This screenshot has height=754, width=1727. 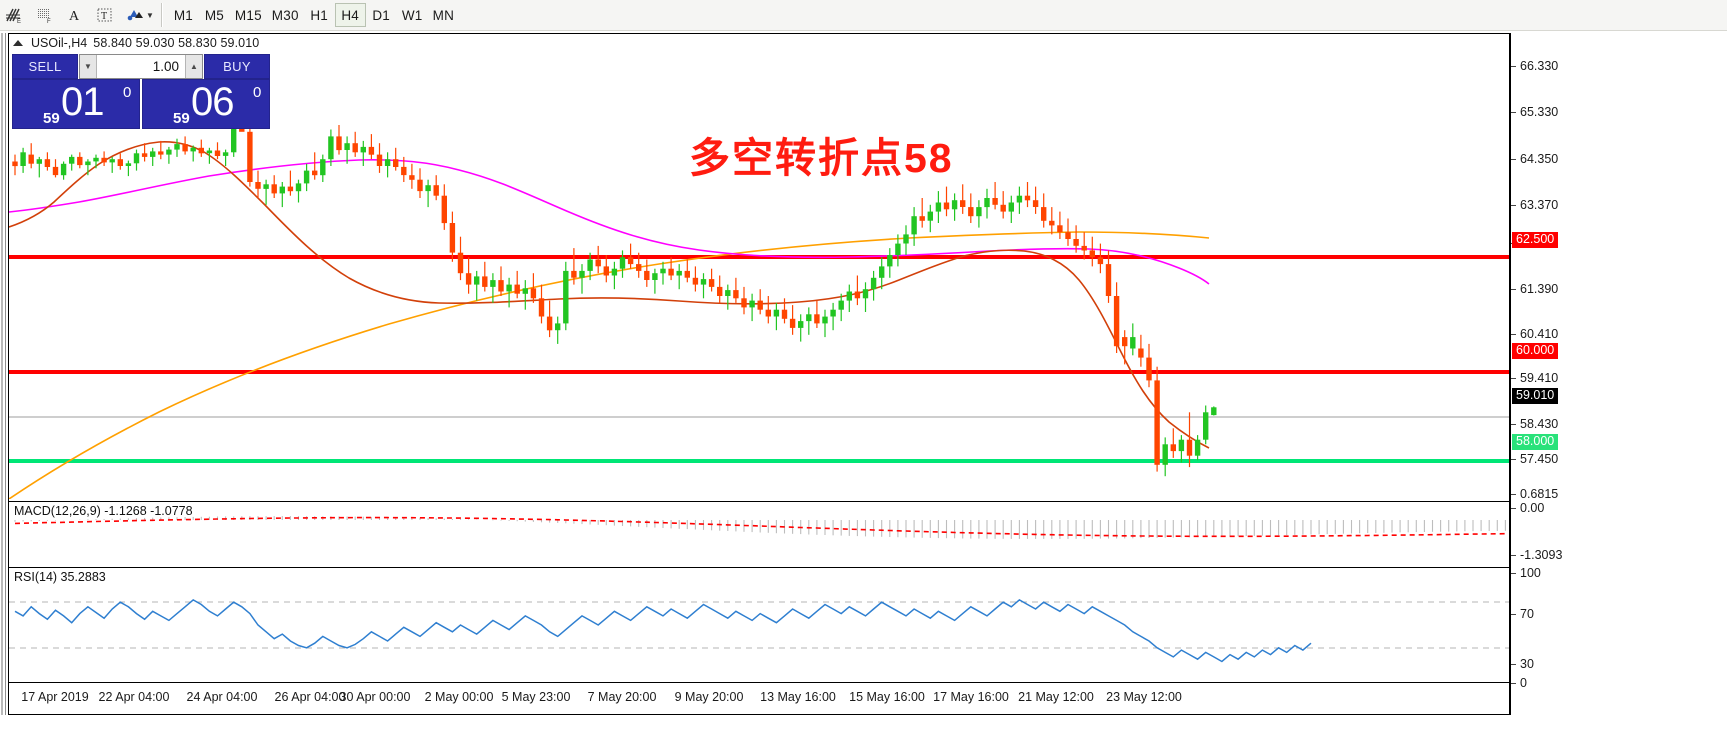 What do you see at coordinates (1534, 459) in the screenshot?
I see `price-tick: 57.450` at bounding box center [1534, 459].